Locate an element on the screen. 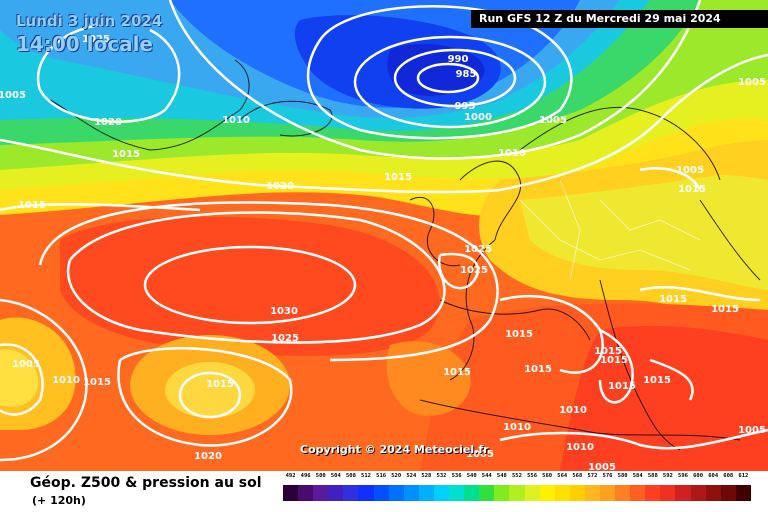  isobar-label: 995 is located at coordinates (465, 106).